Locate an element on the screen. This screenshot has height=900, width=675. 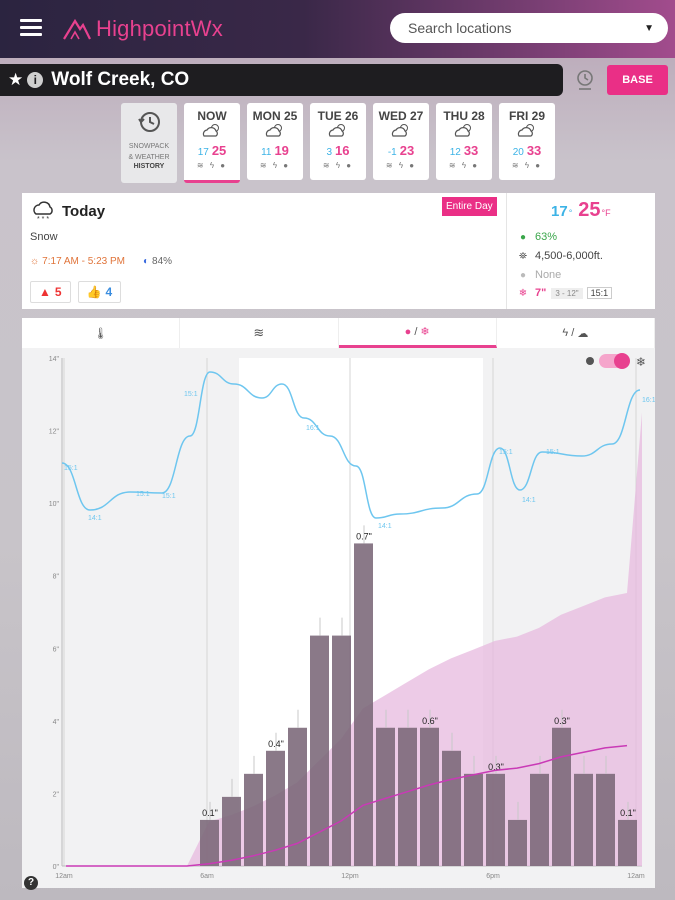
x-tick-label: 6pm is located at coordinates (493, 876).